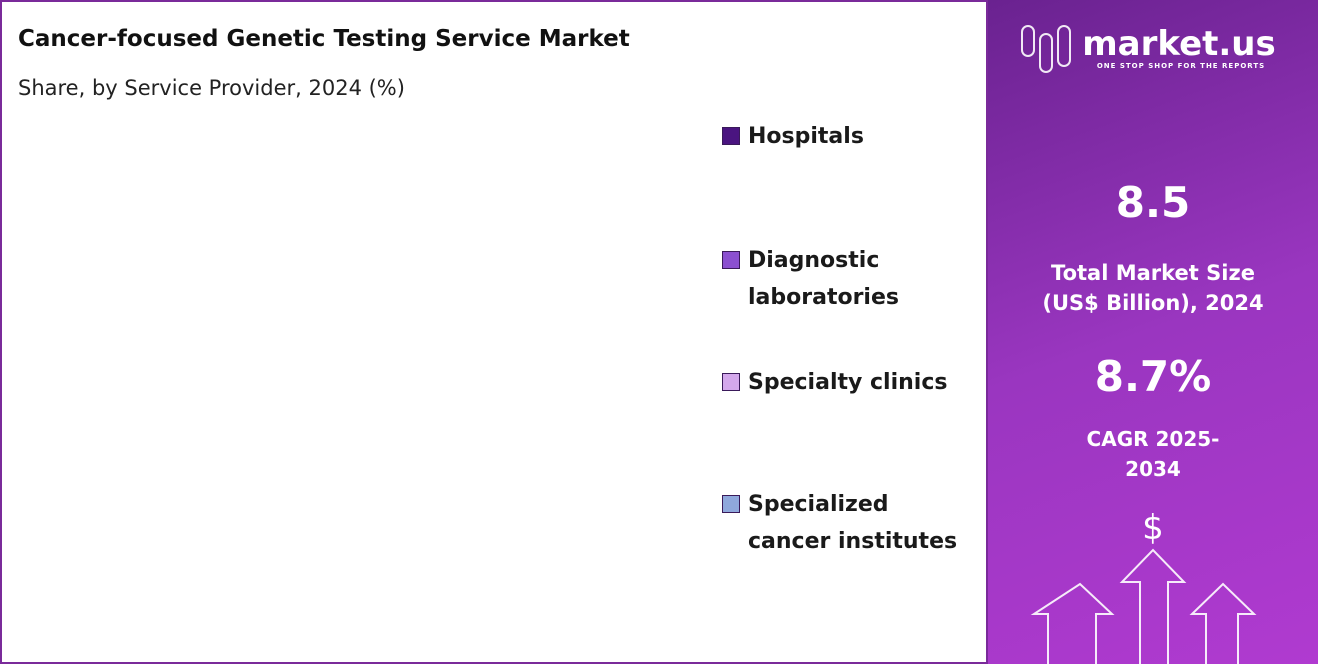  I want to click on data-label: 49.6%, so click(508, 406).